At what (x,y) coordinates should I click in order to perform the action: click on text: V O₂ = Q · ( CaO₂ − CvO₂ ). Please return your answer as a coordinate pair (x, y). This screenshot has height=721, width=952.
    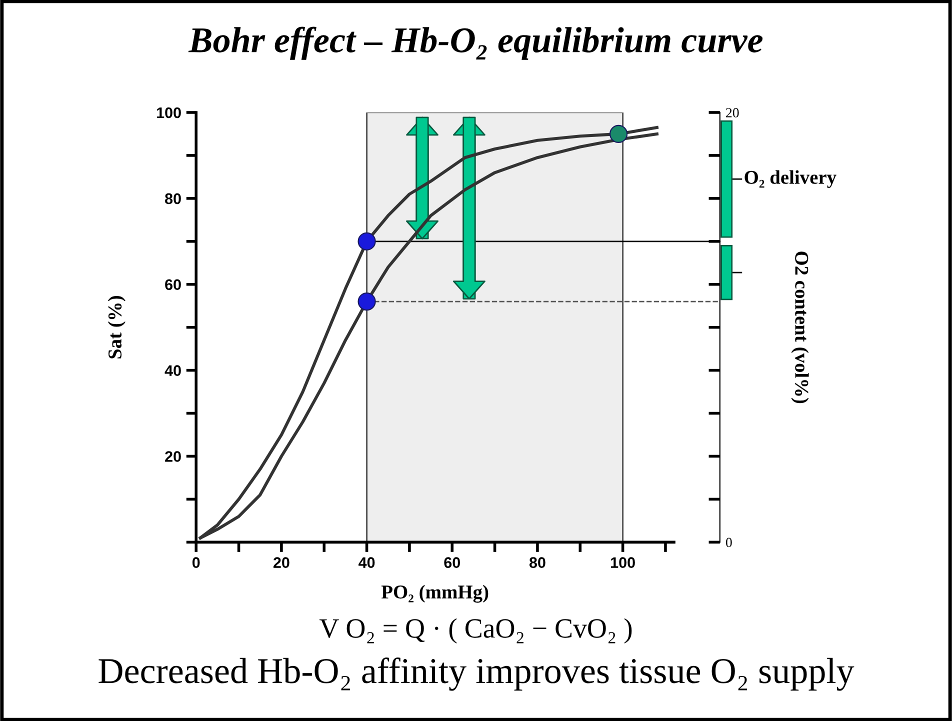
    Looking at the image, I should click on (475, 631).